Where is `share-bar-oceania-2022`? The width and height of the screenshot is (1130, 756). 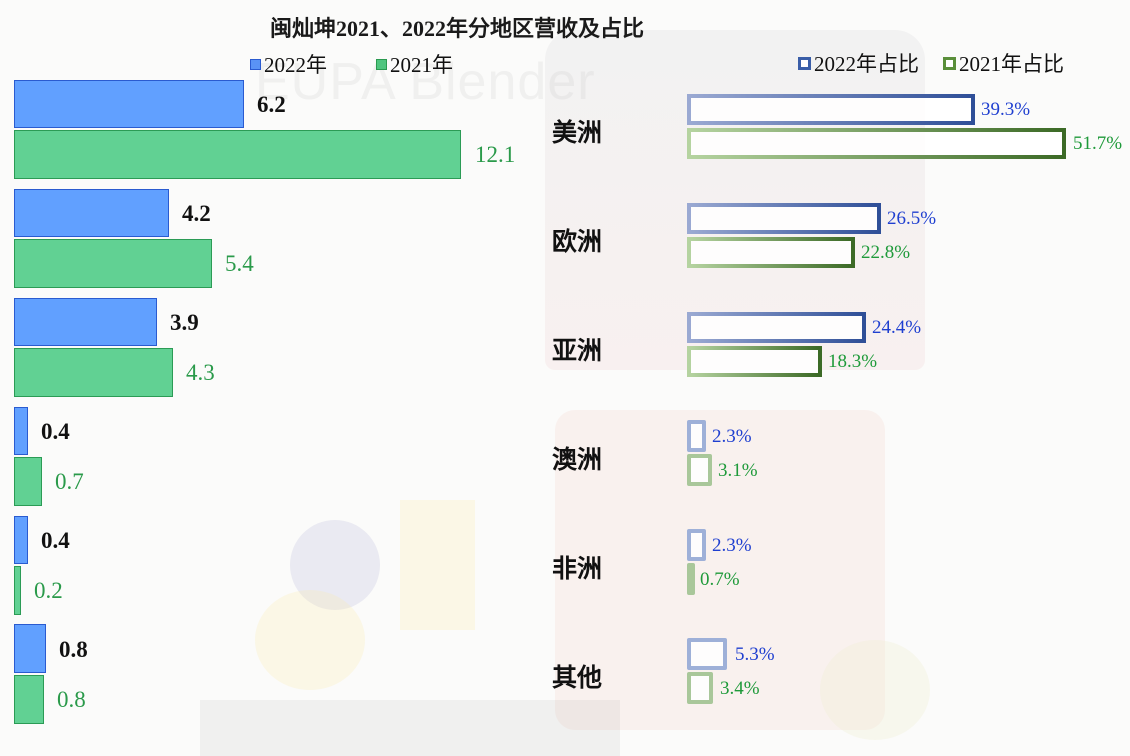 share-bar-oceania-2022 is located at coordinates (696, 436).